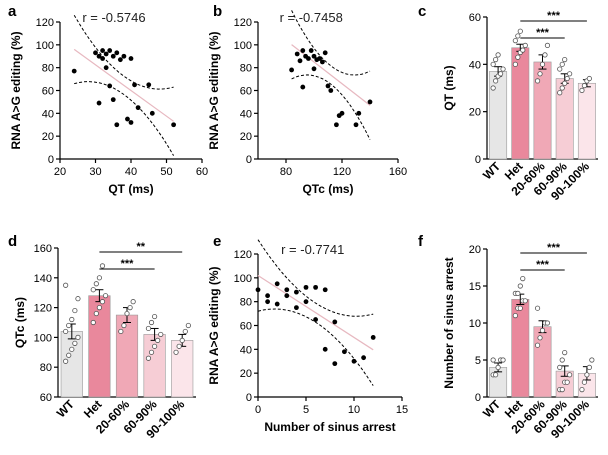 Image resolution: width=608 pixels, height=455 pixels. Describe the element at coordinates (315, 278) in the screenshot. I see `ci-upper` at that location.